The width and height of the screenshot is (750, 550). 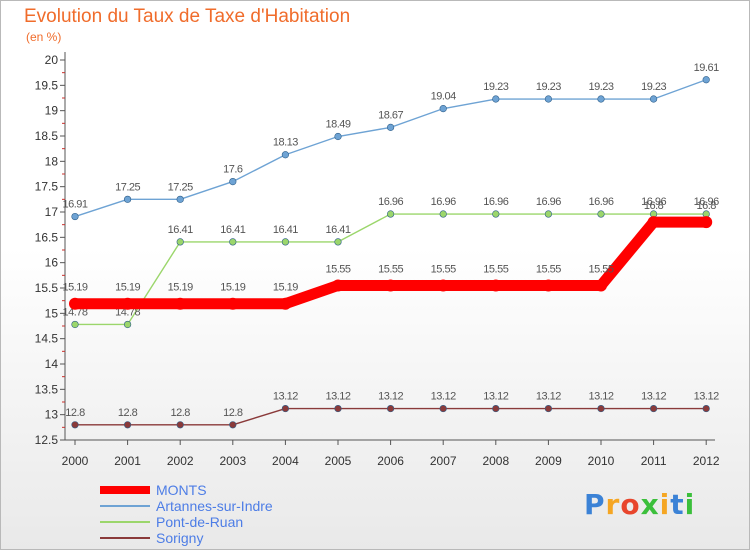 What do you see at coordinates (47, 237) in the screenshot?
I see `y-tick-label: 16.5` at bounding box center [47, 237].